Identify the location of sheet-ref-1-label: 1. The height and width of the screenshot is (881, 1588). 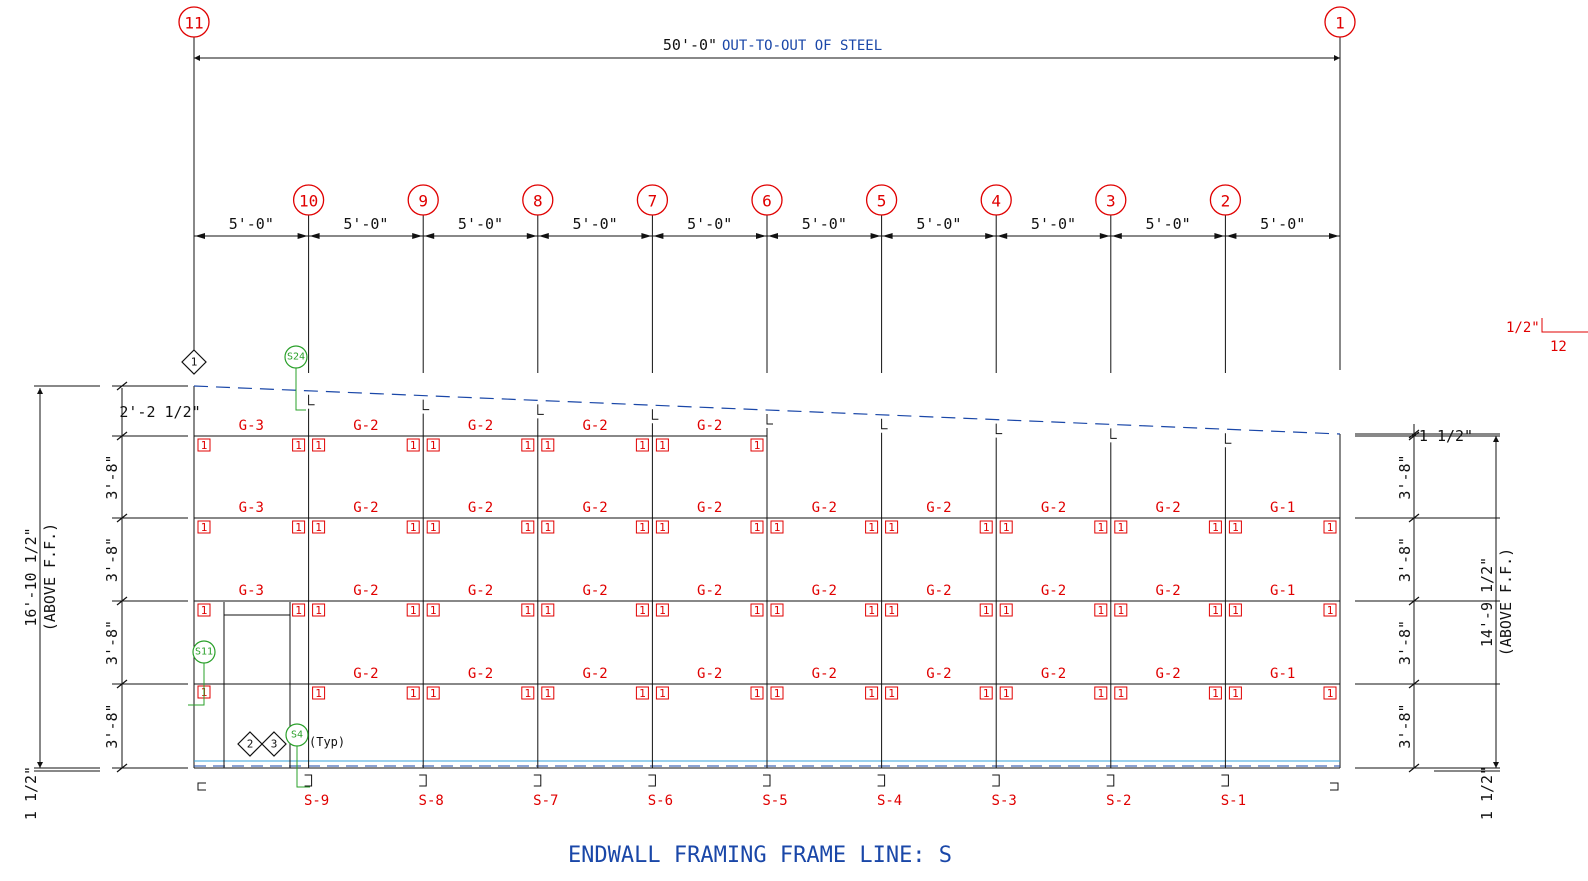
(194, 362).